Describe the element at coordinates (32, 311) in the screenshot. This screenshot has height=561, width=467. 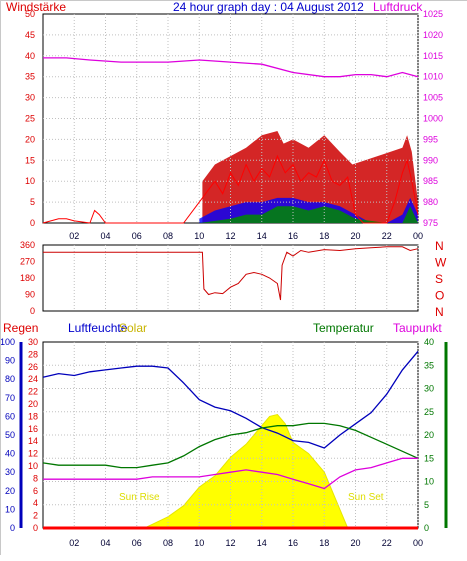
I see `direction-tick-label: 0` at that location.